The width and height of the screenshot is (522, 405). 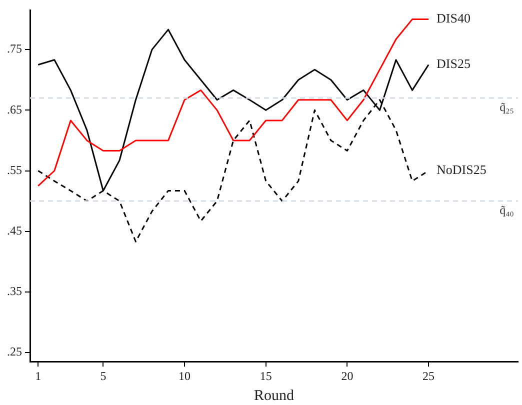 I want to click on series-label: DIS25, so click(x=453, y=64).